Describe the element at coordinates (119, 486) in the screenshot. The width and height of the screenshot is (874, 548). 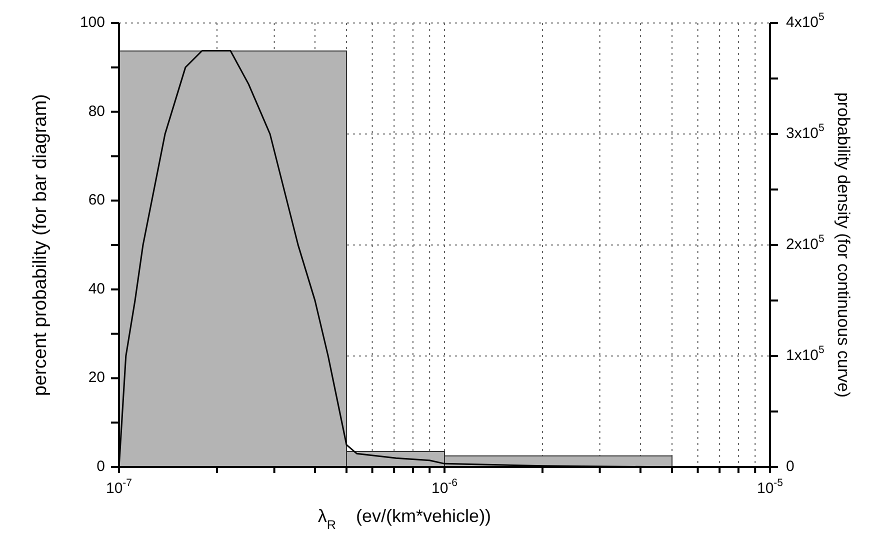
I see `x-tick-label: 10$^{-7}$` at that location.